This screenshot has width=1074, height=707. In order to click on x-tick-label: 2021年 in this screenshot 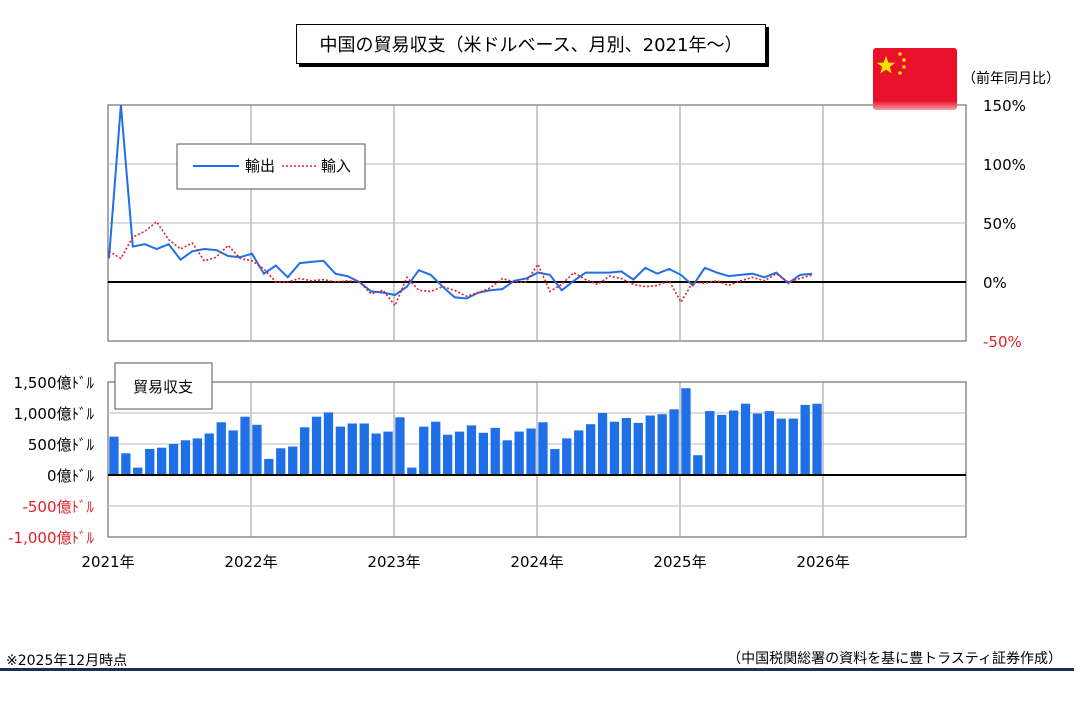, I will do `click(107, 562)`.